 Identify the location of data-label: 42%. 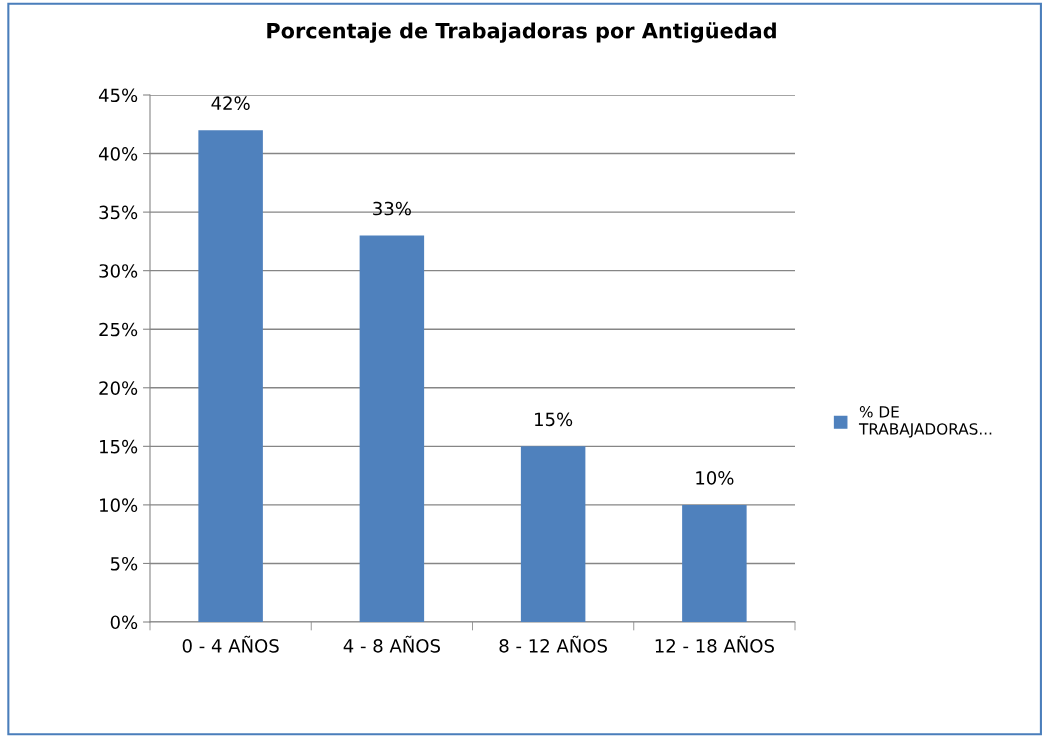
(230, 103).